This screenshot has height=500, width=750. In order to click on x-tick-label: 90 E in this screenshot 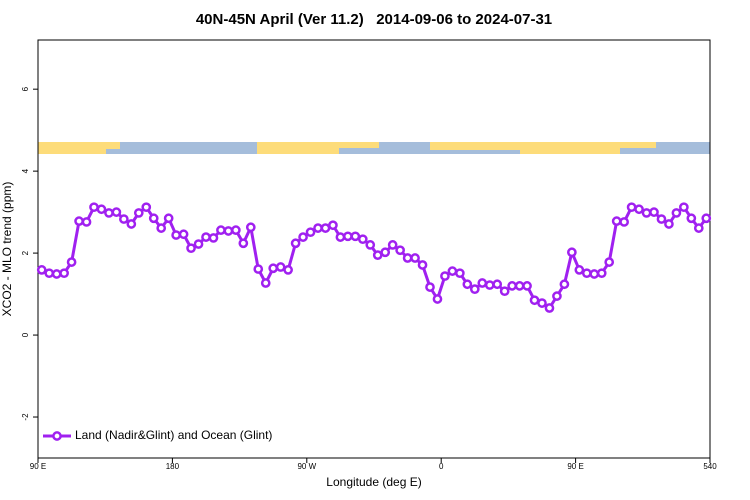, I will do `click(575, 466)`.